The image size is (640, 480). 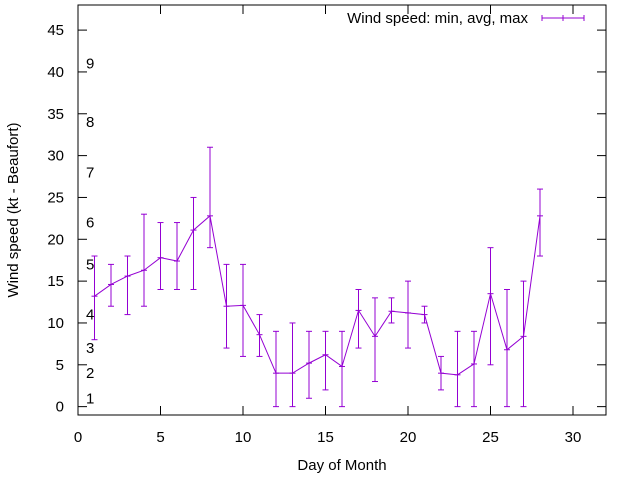 What do you see at coordinates (60, 407) in the screenshot?
I see `y-tick-label-0: 0` at bounding box center [60, 407].